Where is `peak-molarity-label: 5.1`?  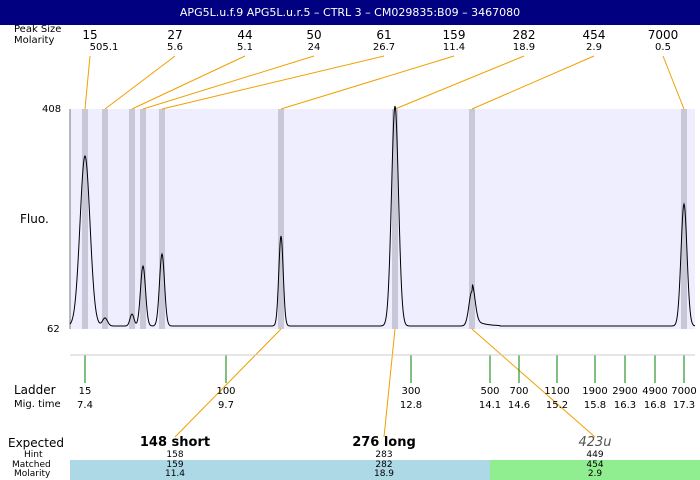
peak-molarity-label: 5.1 is located at coordinates (245, 47).